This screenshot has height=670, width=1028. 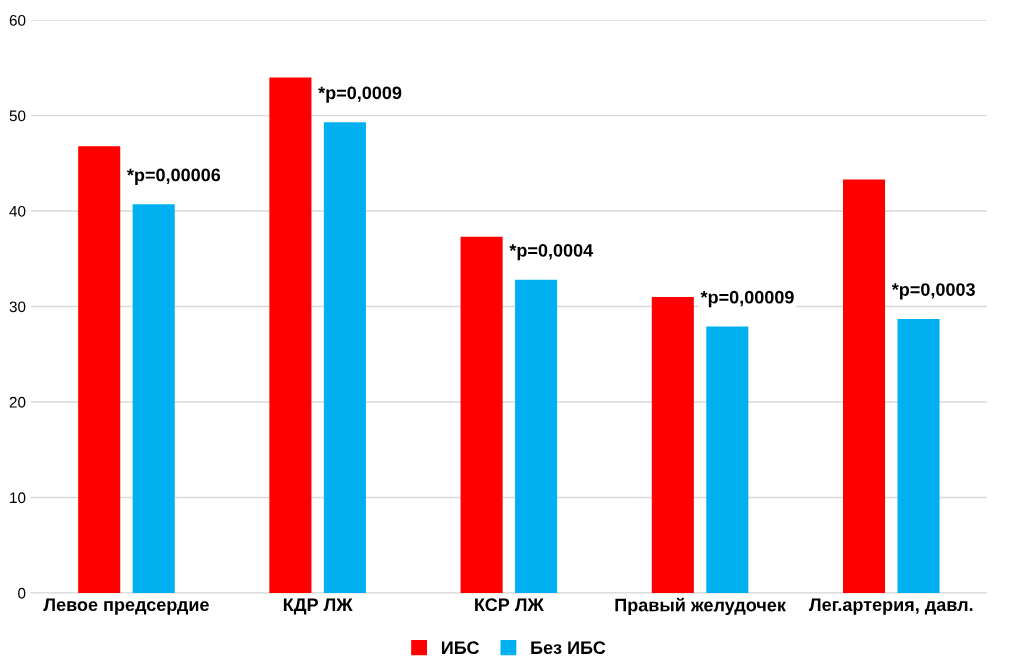 What do you see at coordinates (17, 211) in the screenshot?
I see `y-tick-label: 40` at bounding box center [17, 211].